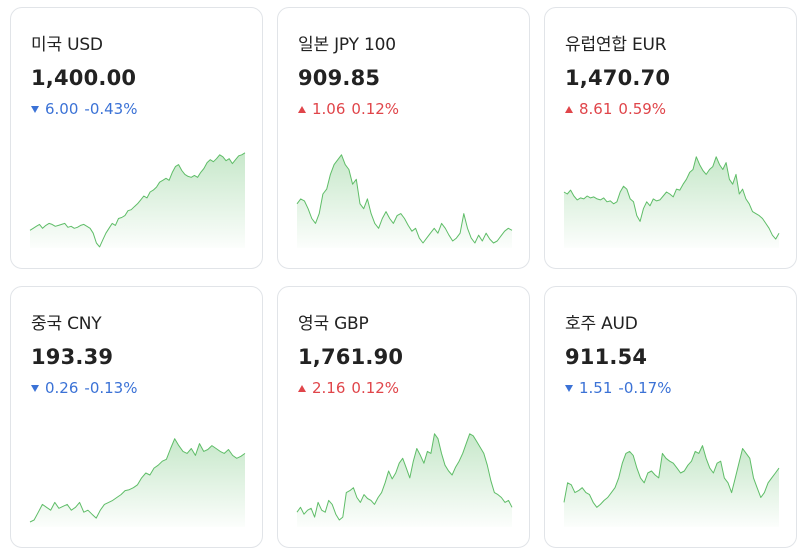 The height and width of the screenshot is (558, 808). What do you see at coordinates (403, 138) in the screenshot?
I see `currency-card-jpy: 일본 JPY 100 909.85 1.06 0.12%` at bounding box center [403, 138].